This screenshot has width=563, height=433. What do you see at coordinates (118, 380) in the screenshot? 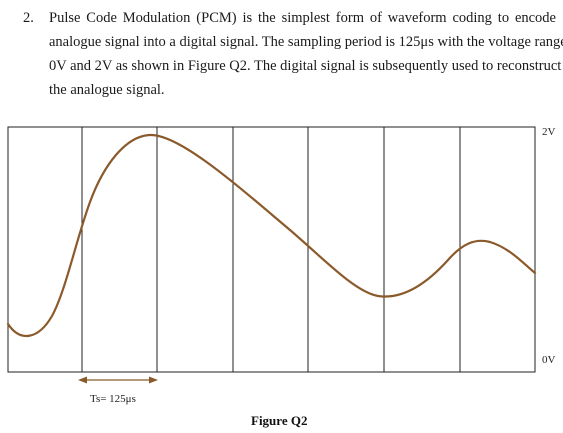
I see `sampling-period-arrow` at bounding box center [118, 380].